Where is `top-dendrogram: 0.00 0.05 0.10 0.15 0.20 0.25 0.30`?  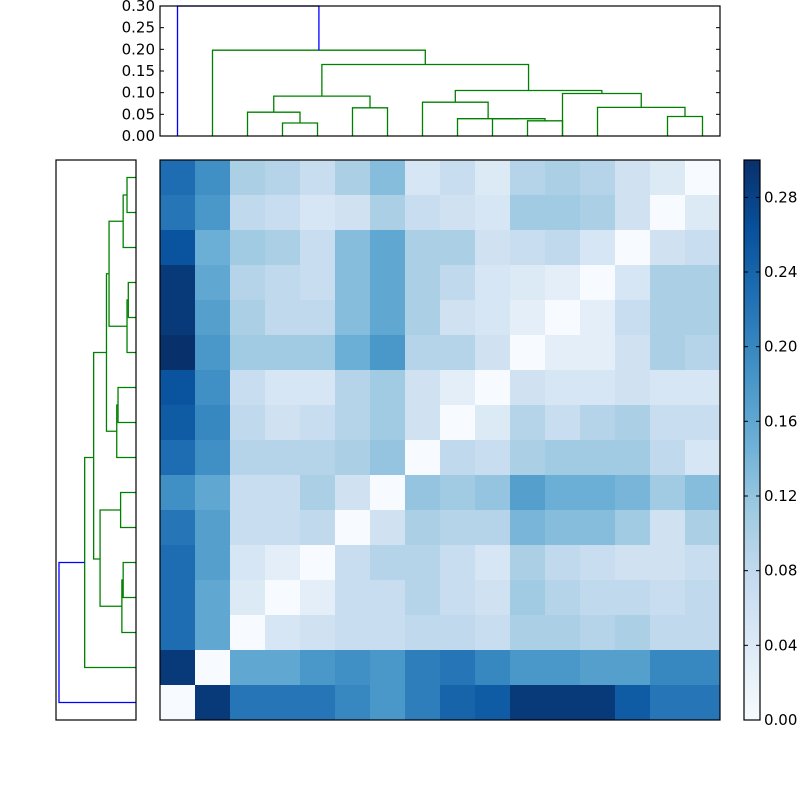 top-dendrogram: 0.00 0.05 0.10 0.15 0.20 0.25 0.30 is located at coordinates (421, 72).